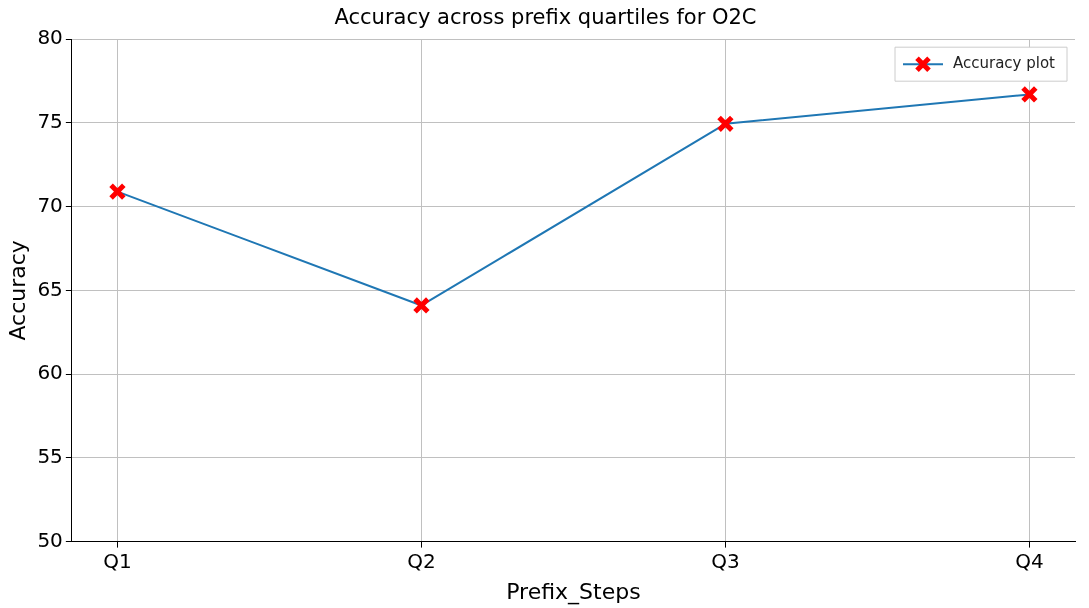  What do you see at coordinates (50, 539) in the screenshot?
I see `y-tick-label: 50` at bounding box center [50, 539].